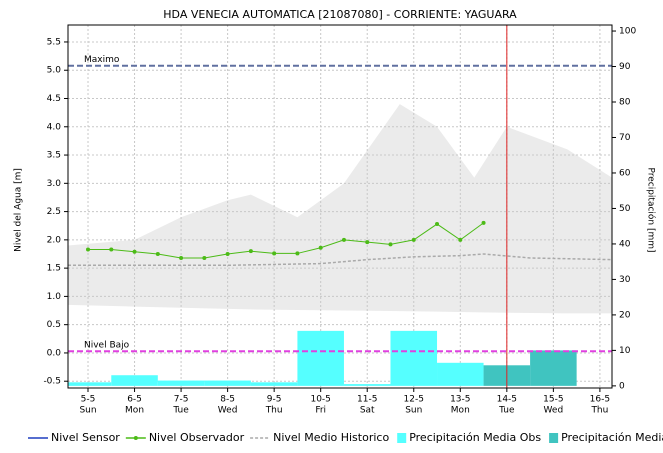  Describe the element at coordinates (622, 386) in the screenshot. I see `y2-tick-label: 0` at that location.